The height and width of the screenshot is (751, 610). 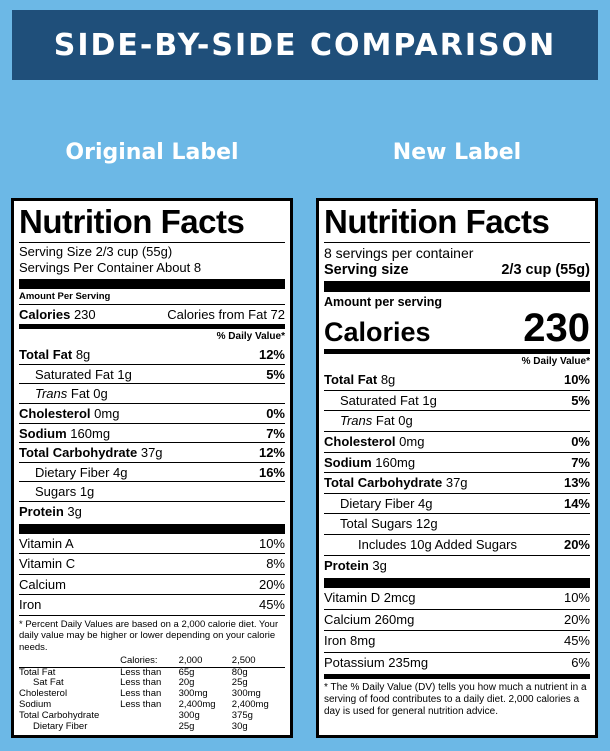 What do you see at coordinates (271, 543) in the screenshot?
I see `original-vitamin-dv: 10%` at bounding box center [271, 543].